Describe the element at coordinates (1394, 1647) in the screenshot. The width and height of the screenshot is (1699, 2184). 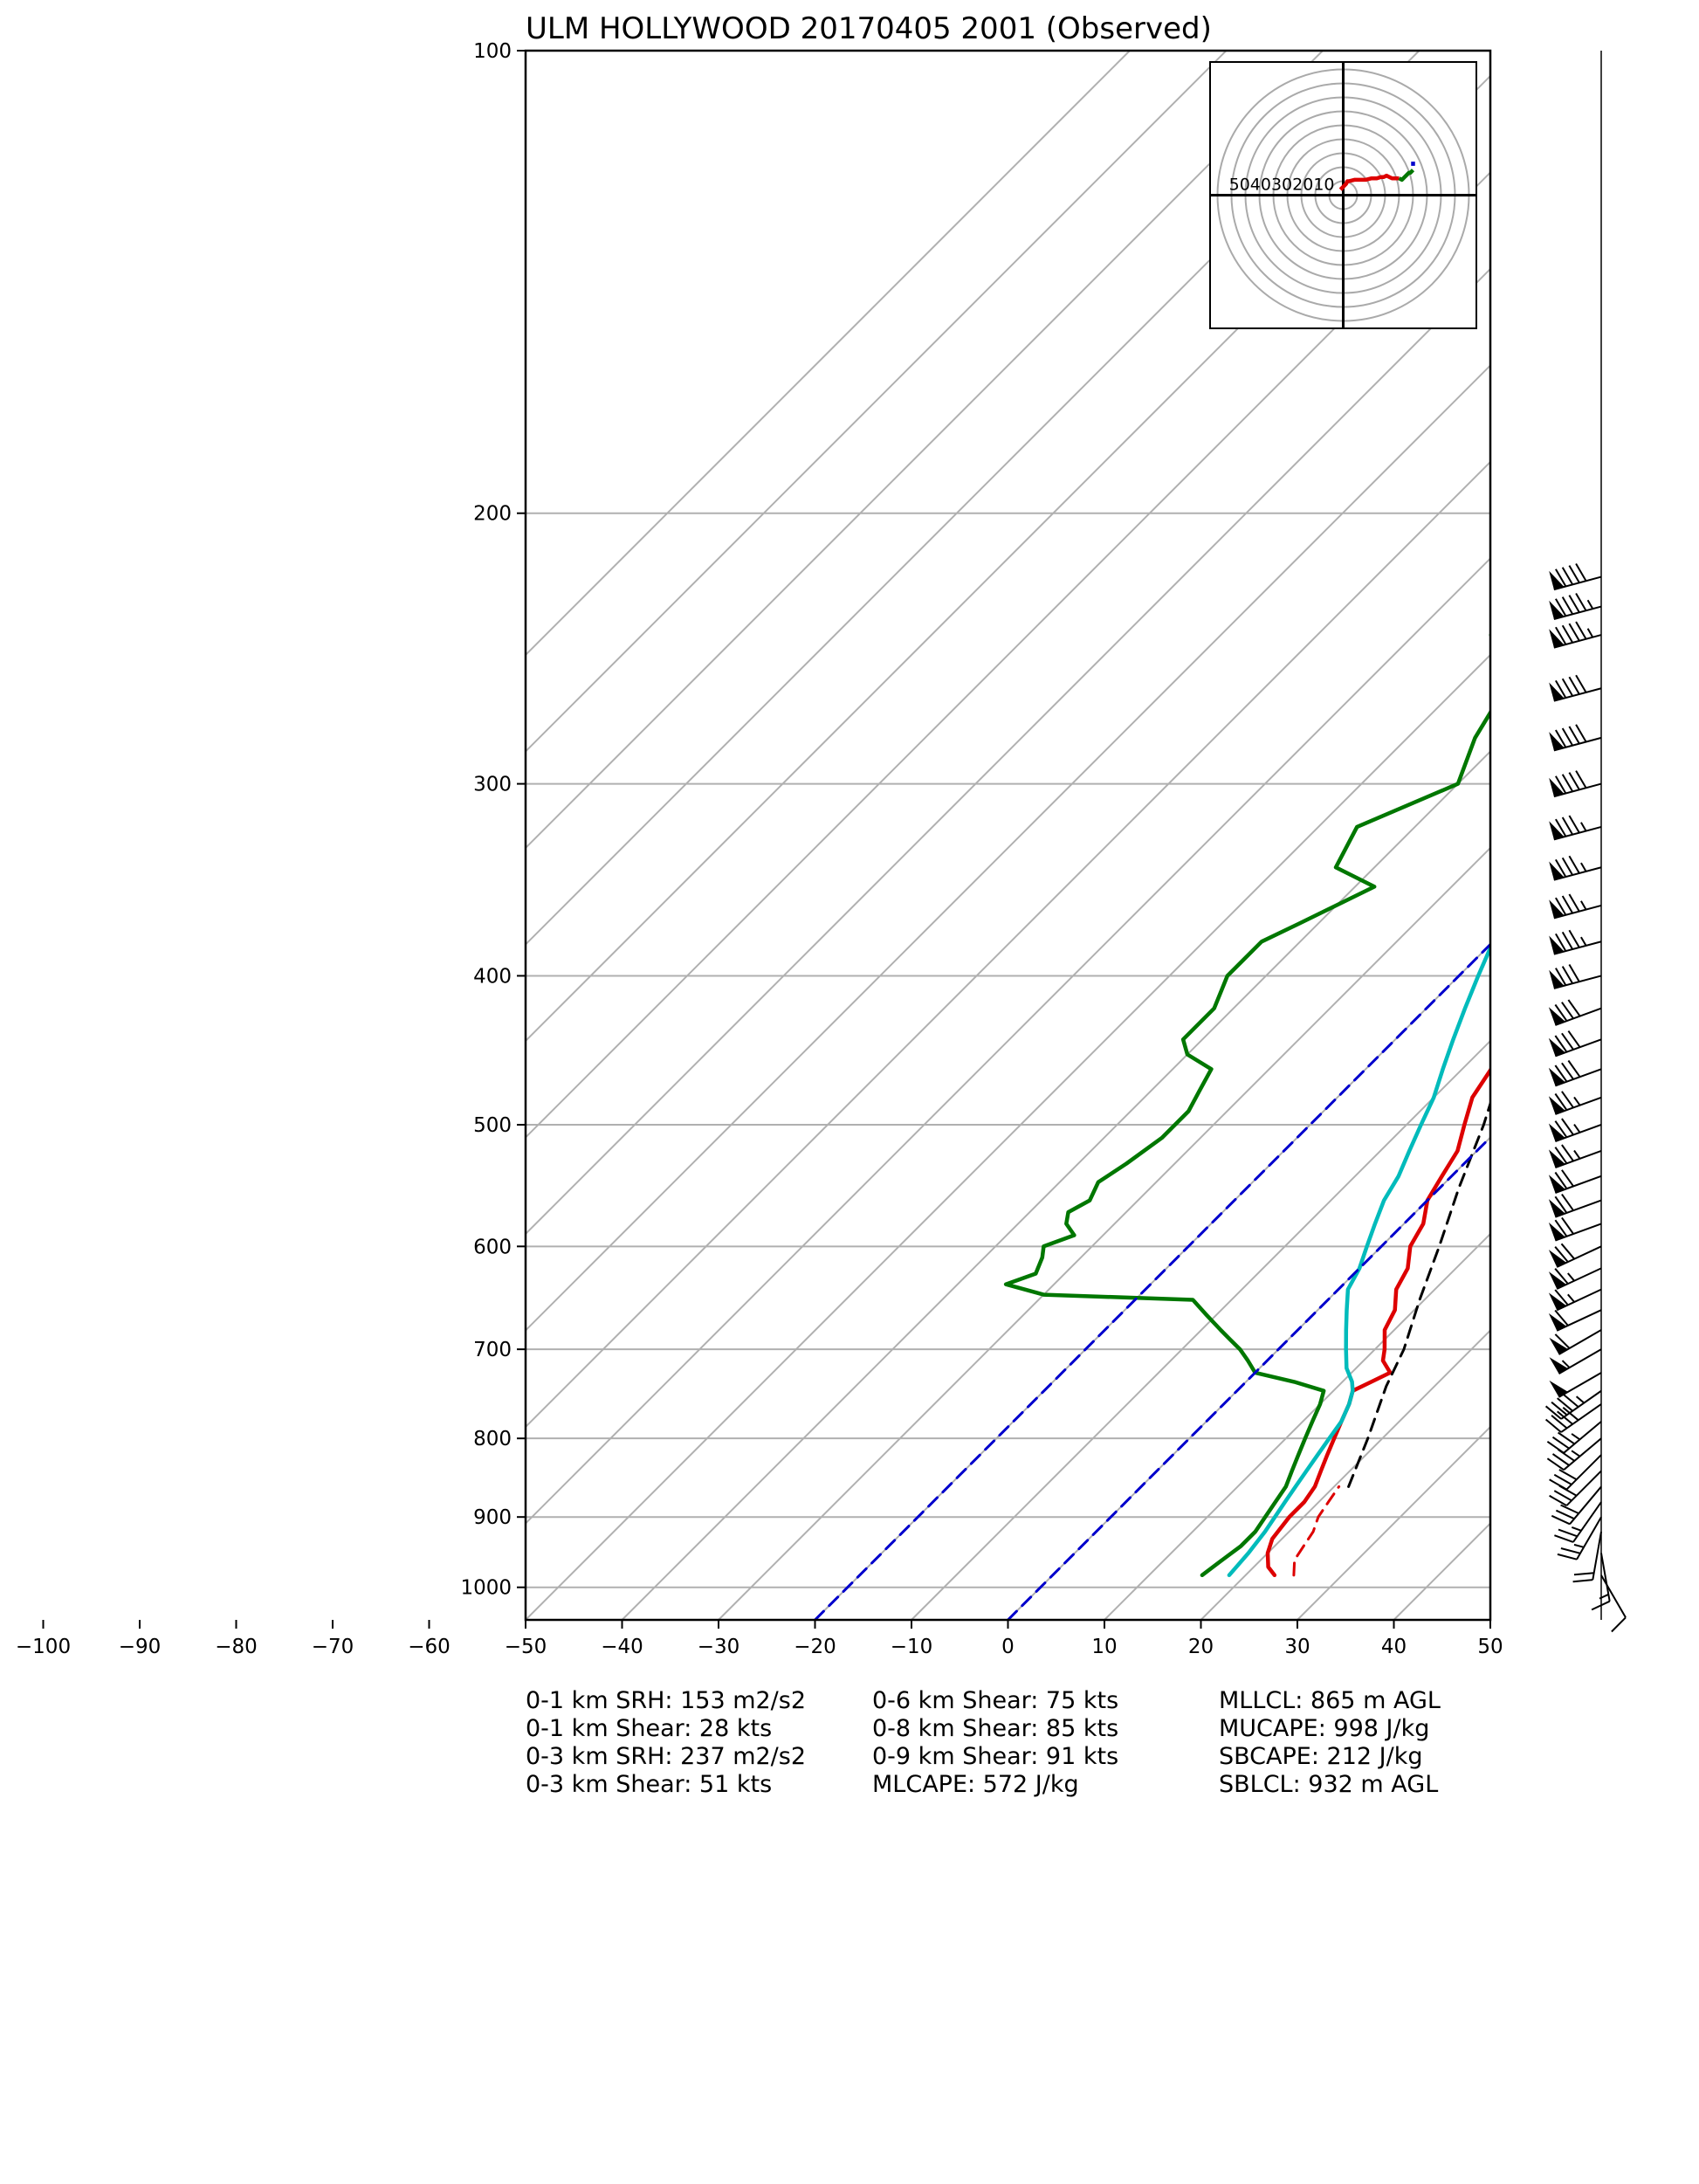
I see `x-tick-label: 40` at that location.